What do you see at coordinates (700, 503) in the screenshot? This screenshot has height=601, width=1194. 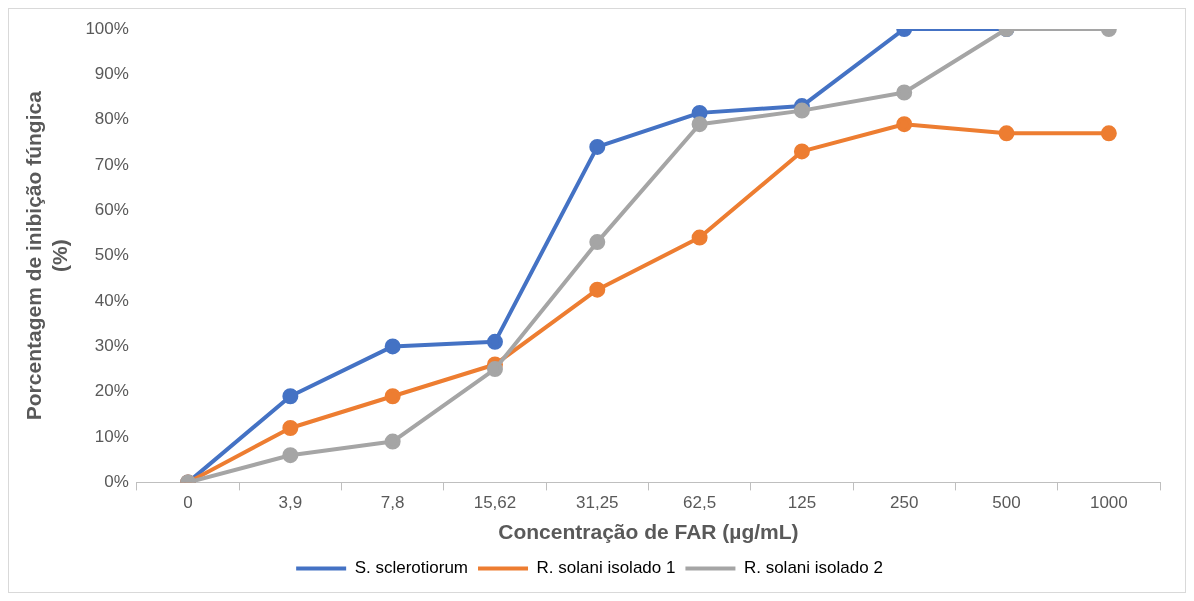 I see `x-tick-label: 62,5` at bounding box center [700, 503].